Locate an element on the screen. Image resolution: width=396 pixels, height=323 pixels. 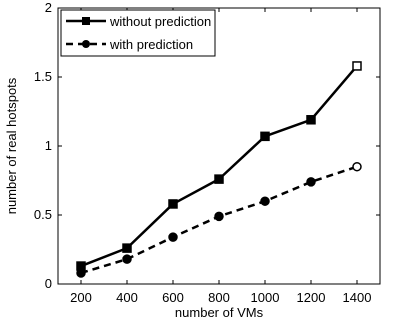
legend-marker-circle is located at coordinates (86, 44).